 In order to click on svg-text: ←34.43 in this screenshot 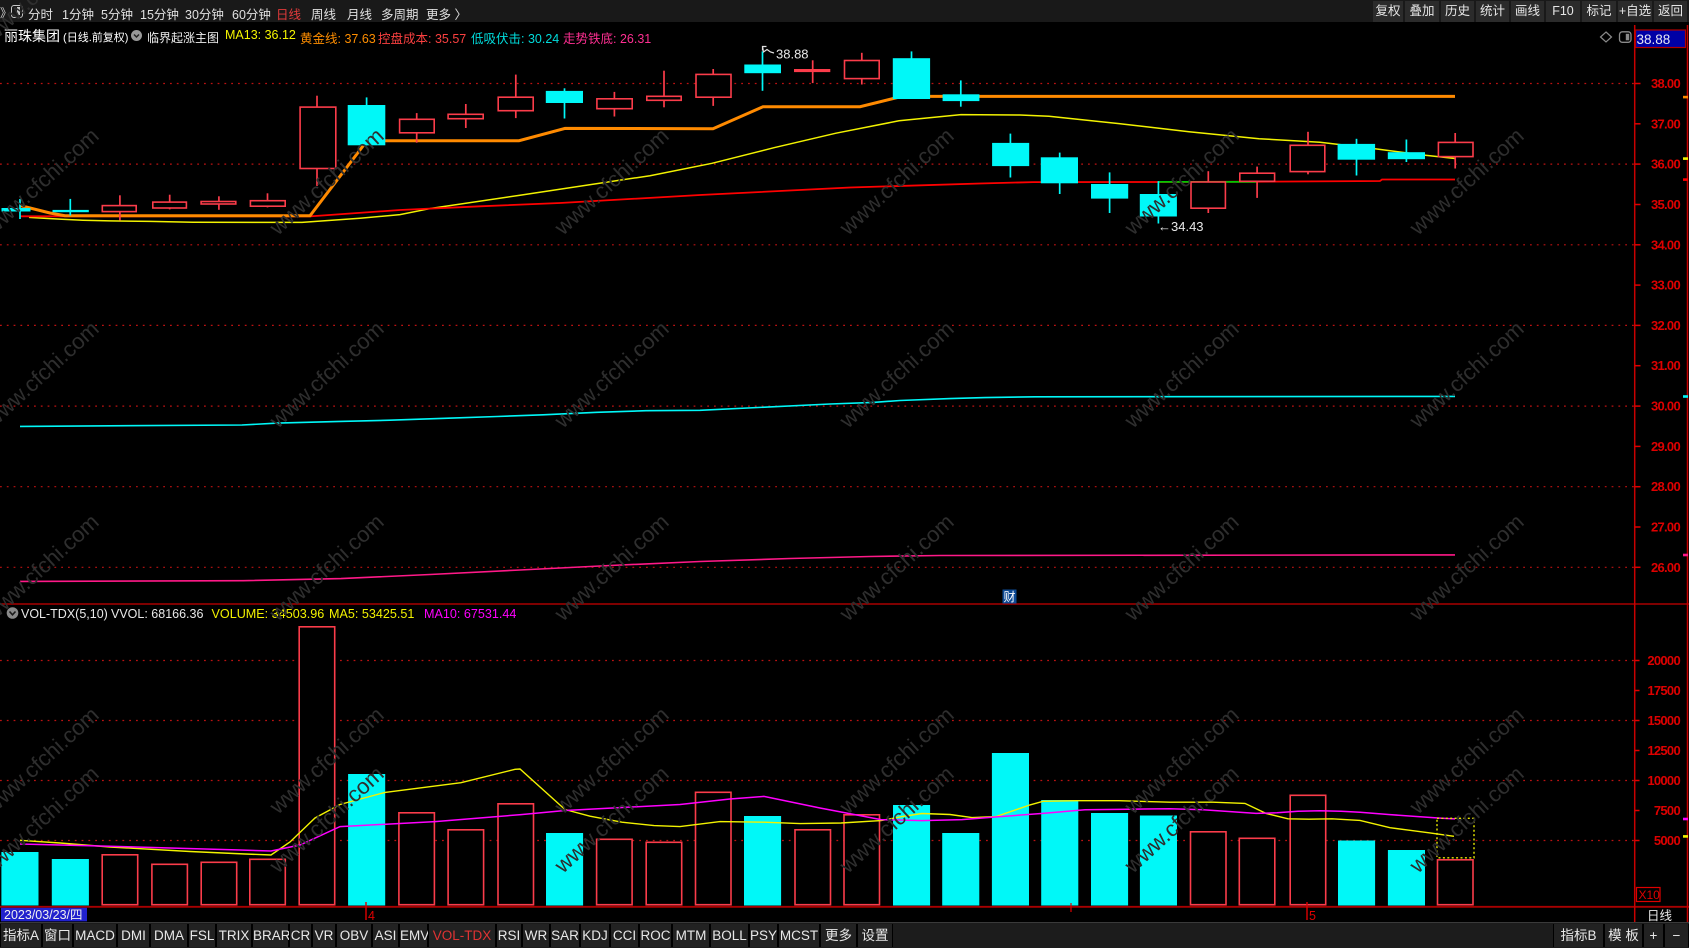, I will do `click(1181, 226)`.